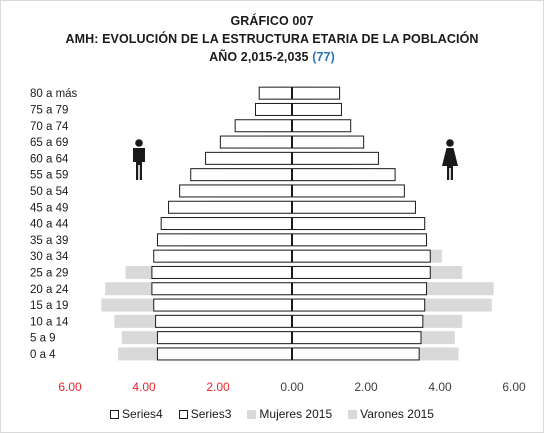  What do you see at coordinates (49, 273) in the screenshot?
I see `category-label: 25 a 29` at bounding box center [49, 273].